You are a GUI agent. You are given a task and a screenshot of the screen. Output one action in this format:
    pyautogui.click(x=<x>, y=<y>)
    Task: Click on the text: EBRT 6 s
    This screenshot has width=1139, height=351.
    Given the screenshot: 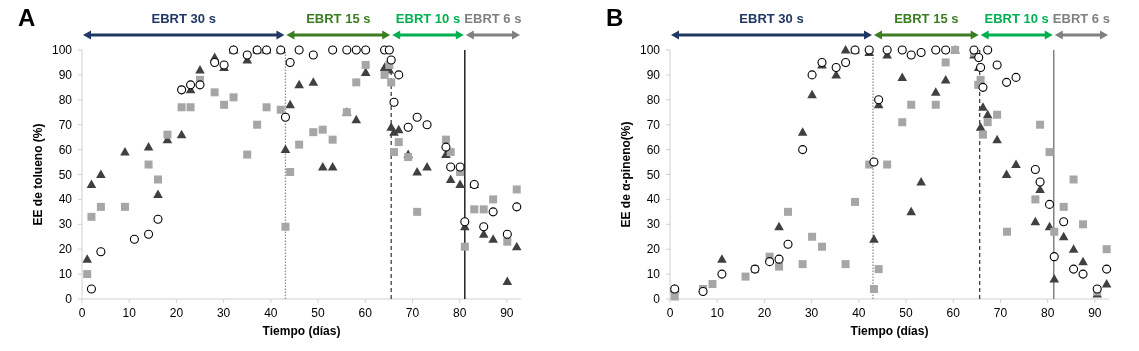 What is the action you would take?
    pyautogui.click(x=1081, y=18)
    